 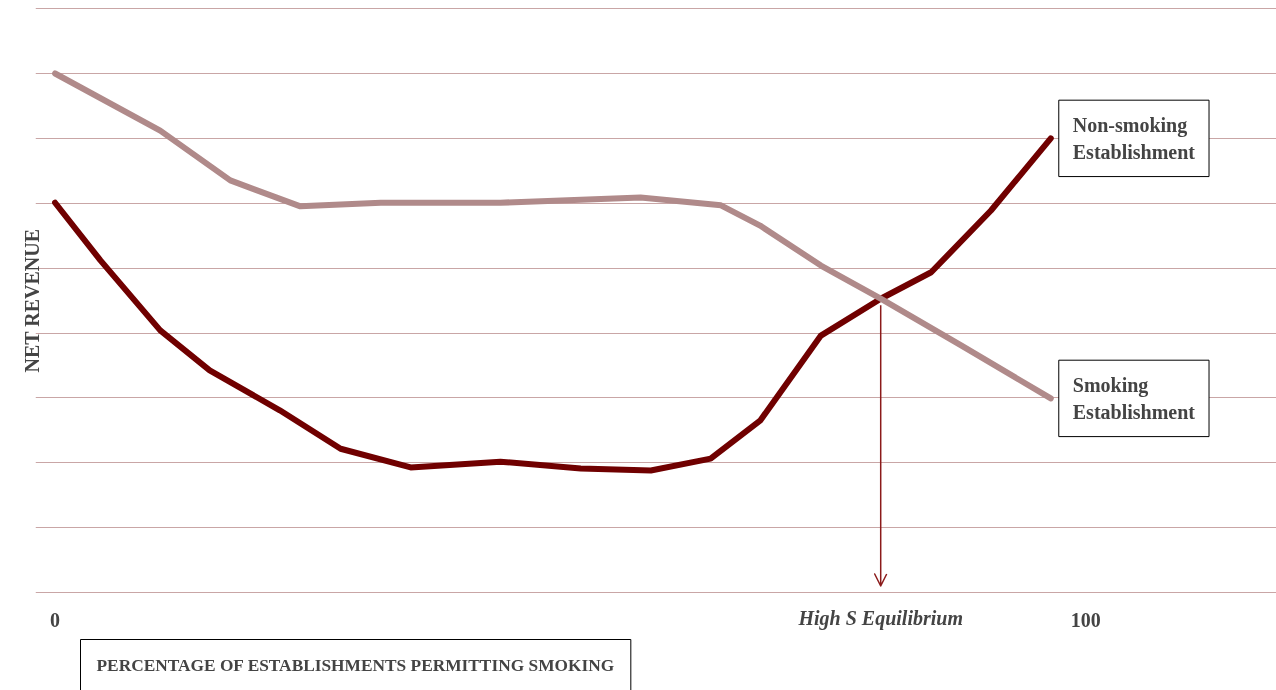 I want to click on y-axis-title: NET REVENUE, so click(x=31, y=300).